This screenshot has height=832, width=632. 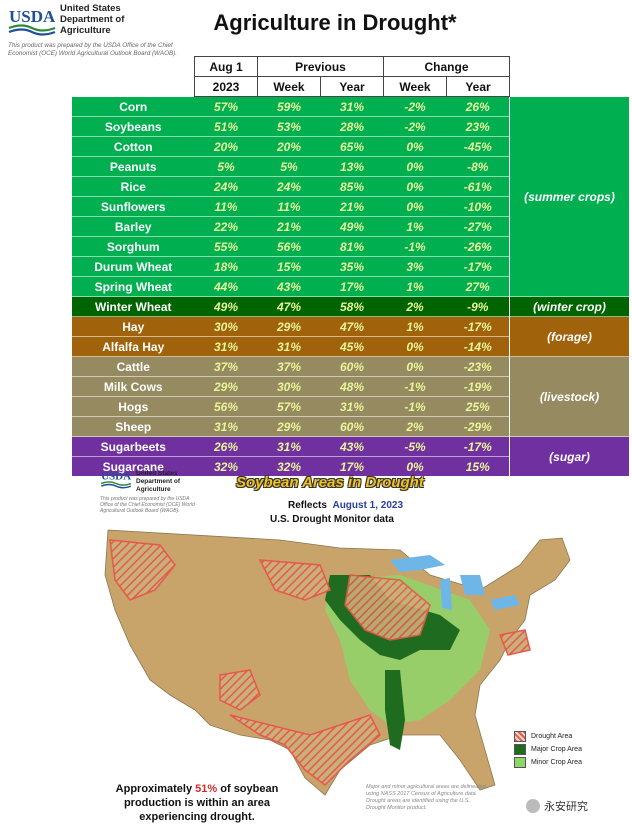 What do you see at coordinates (305, 750) in the screenshot?
I see `drought-area-texas-louisiana` at bounding box center [305, 750].